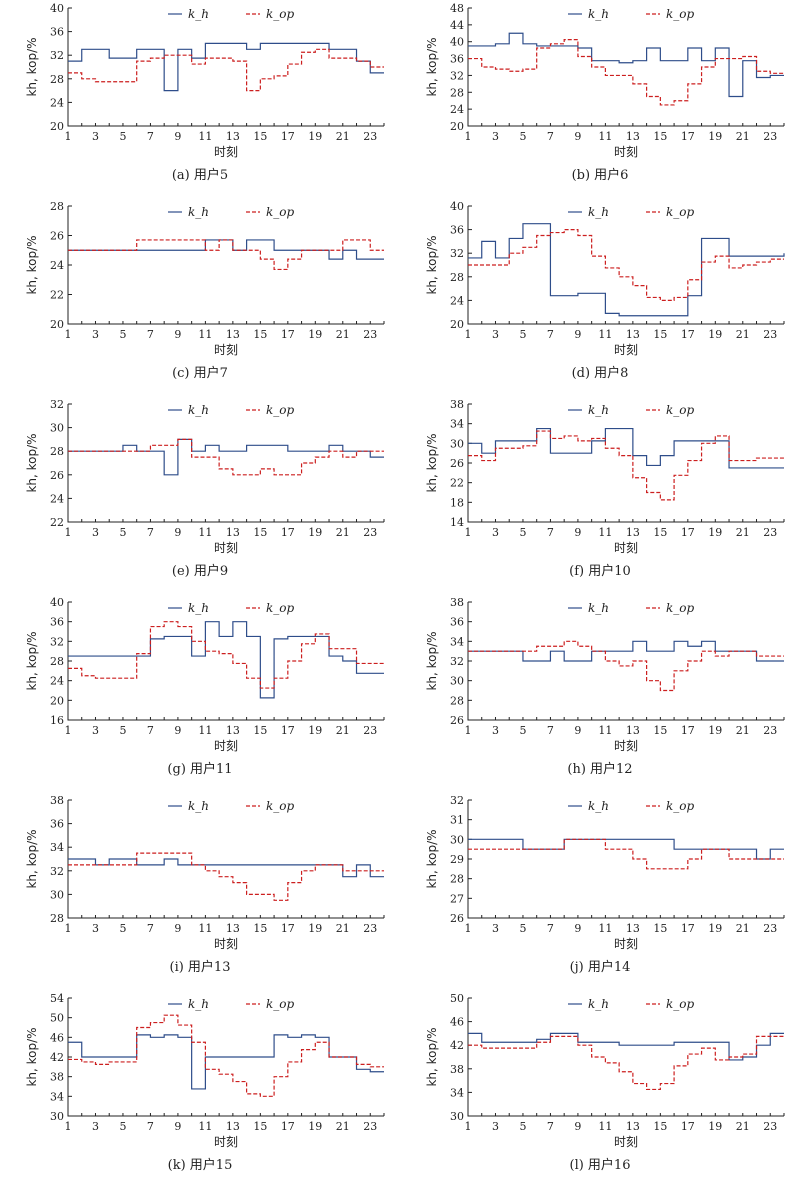  What do you see at coordinates (57, 1037) in the screenshot?
I see `y-tick-label: 46` at bounding box center [57, 1037].